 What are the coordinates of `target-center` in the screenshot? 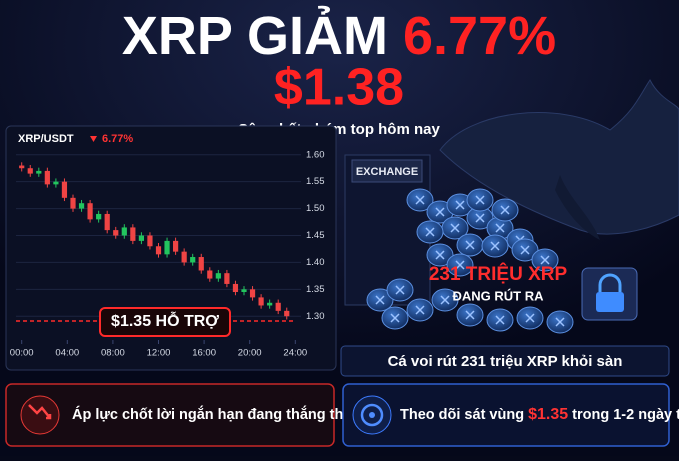 It's located at (372, 415).